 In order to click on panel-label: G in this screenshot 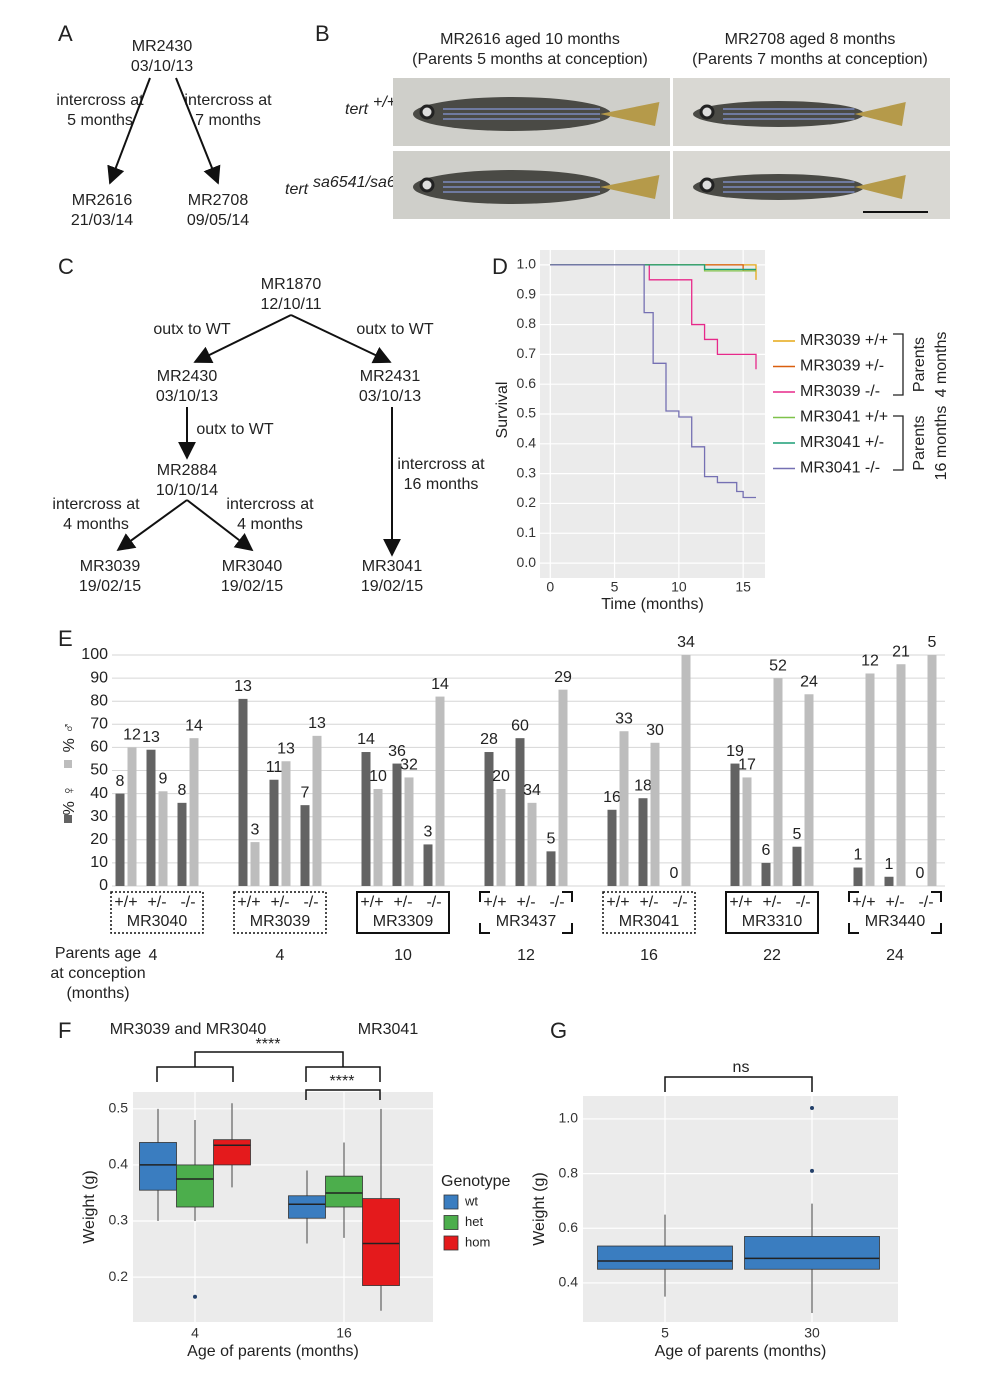, I will do `click(558, 1030)`.